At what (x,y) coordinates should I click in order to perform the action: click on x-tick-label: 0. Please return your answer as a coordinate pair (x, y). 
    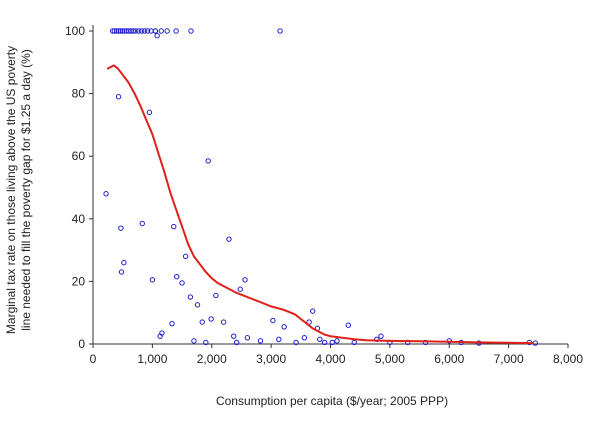
    Looking at the image, I should click on (93, 359).